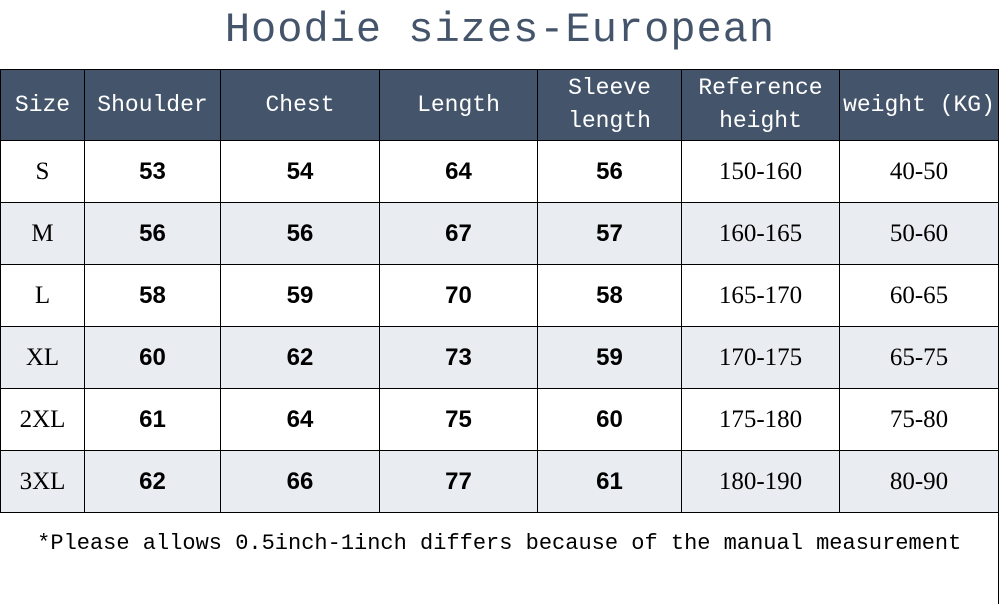 This screenshot has height=604, width=1000. I want to click on cell-shoulder: 53, so click(153, 172).